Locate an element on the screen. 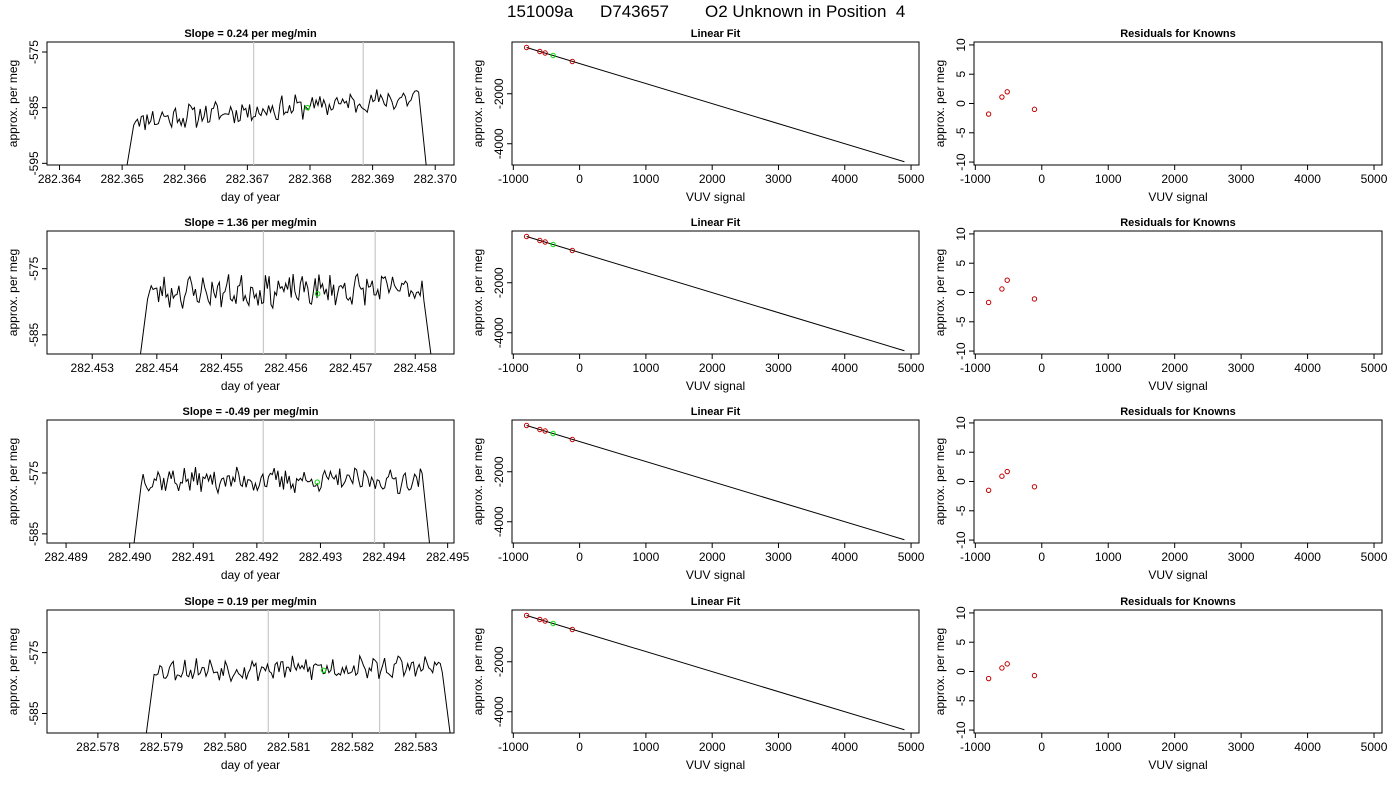 Image resolution: width=1400 pixels, height=800 pixels. x-tick-label: 282.456 is located at coordinates (286, 368).